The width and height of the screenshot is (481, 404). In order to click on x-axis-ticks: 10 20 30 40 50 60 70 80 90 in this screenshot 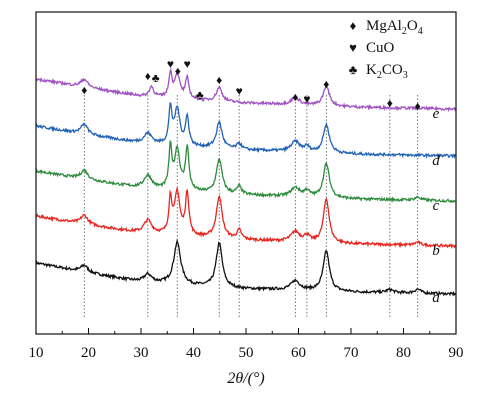, I will do `click(246, 344)`.